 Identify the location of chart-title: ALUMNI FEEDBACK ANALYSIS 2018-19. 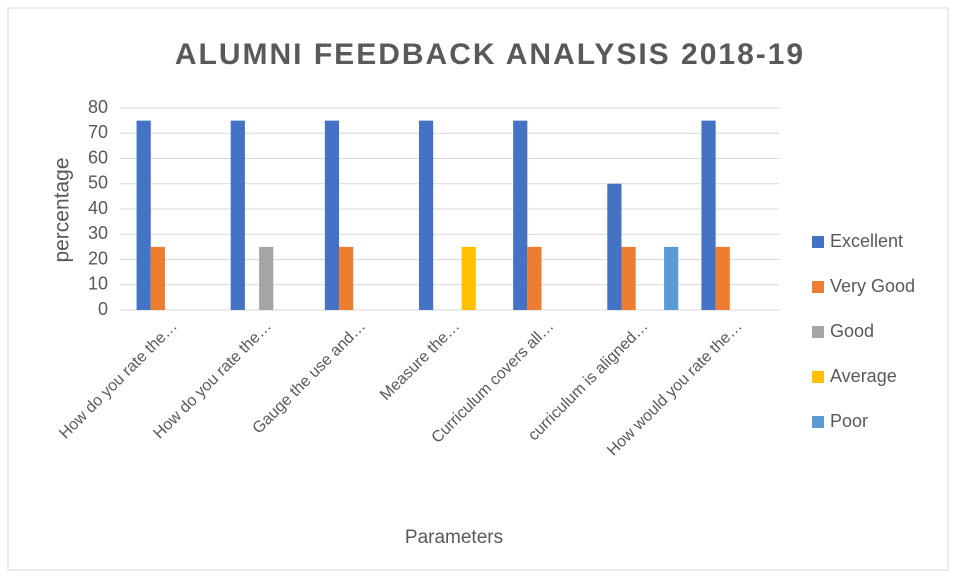
(490, 54).